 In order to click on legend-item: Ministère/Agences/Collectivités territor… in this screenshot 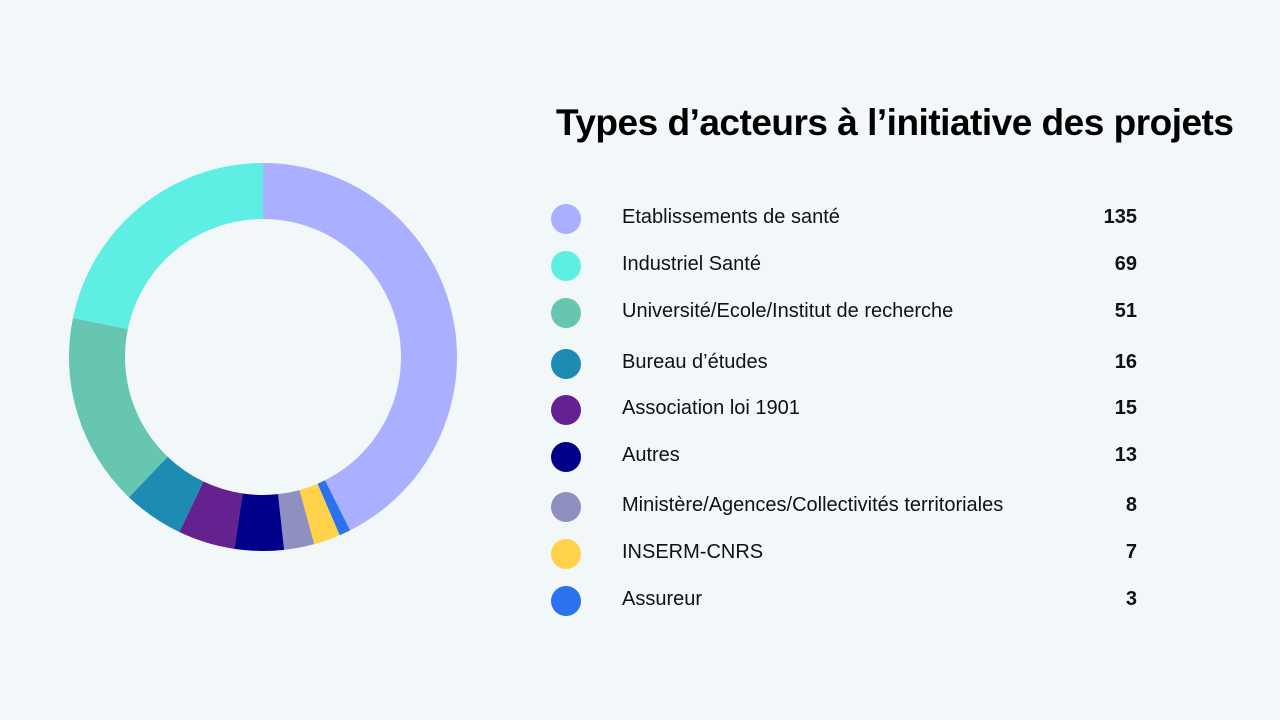, I will do `click(846, 505)`.